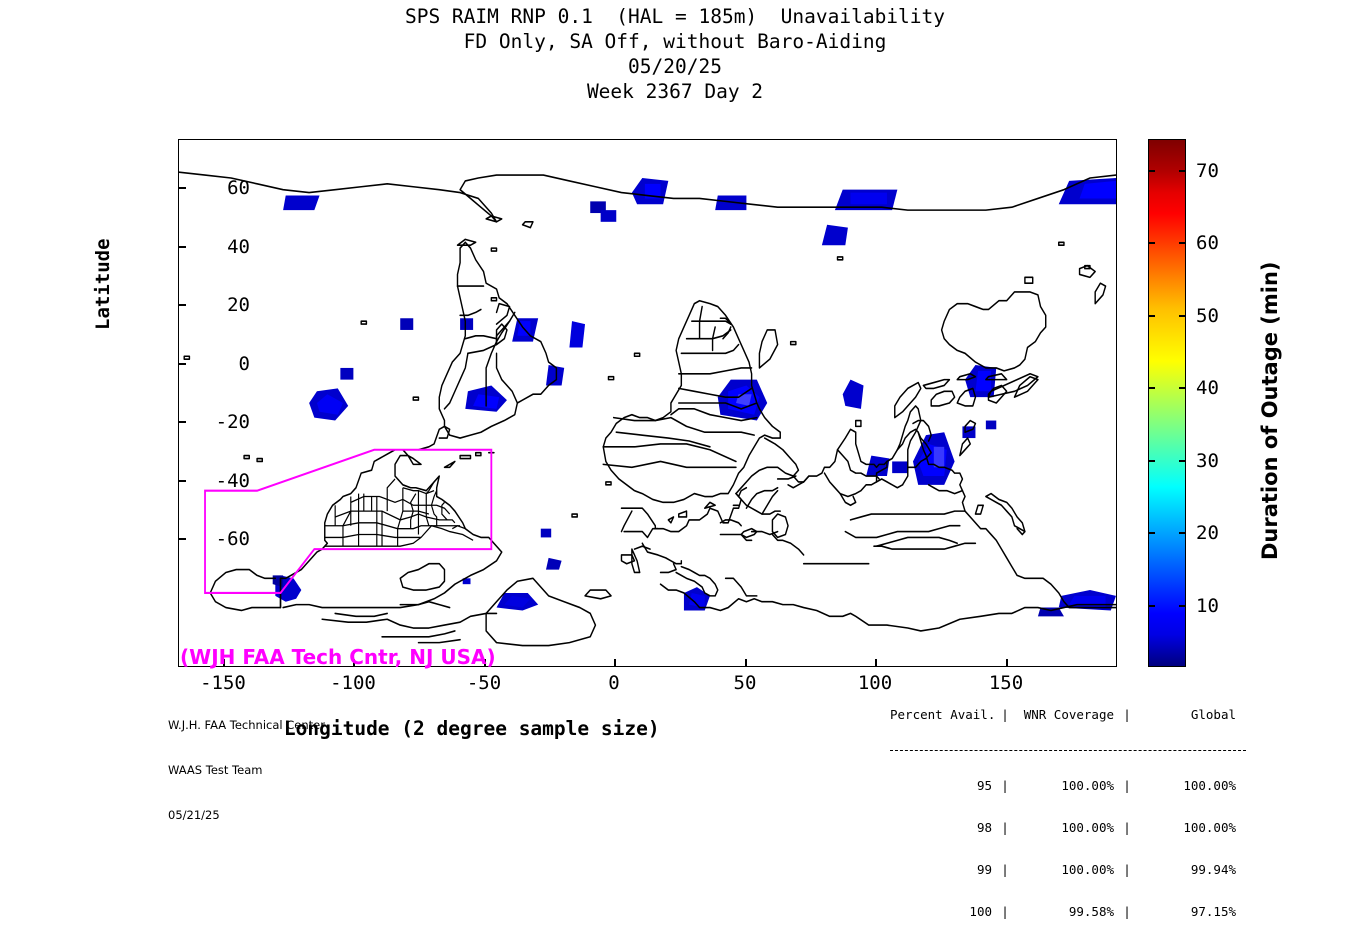 This screenshot has width=1350, height=933. I want to click on xtick-label-50: 50, so click(745, 683).